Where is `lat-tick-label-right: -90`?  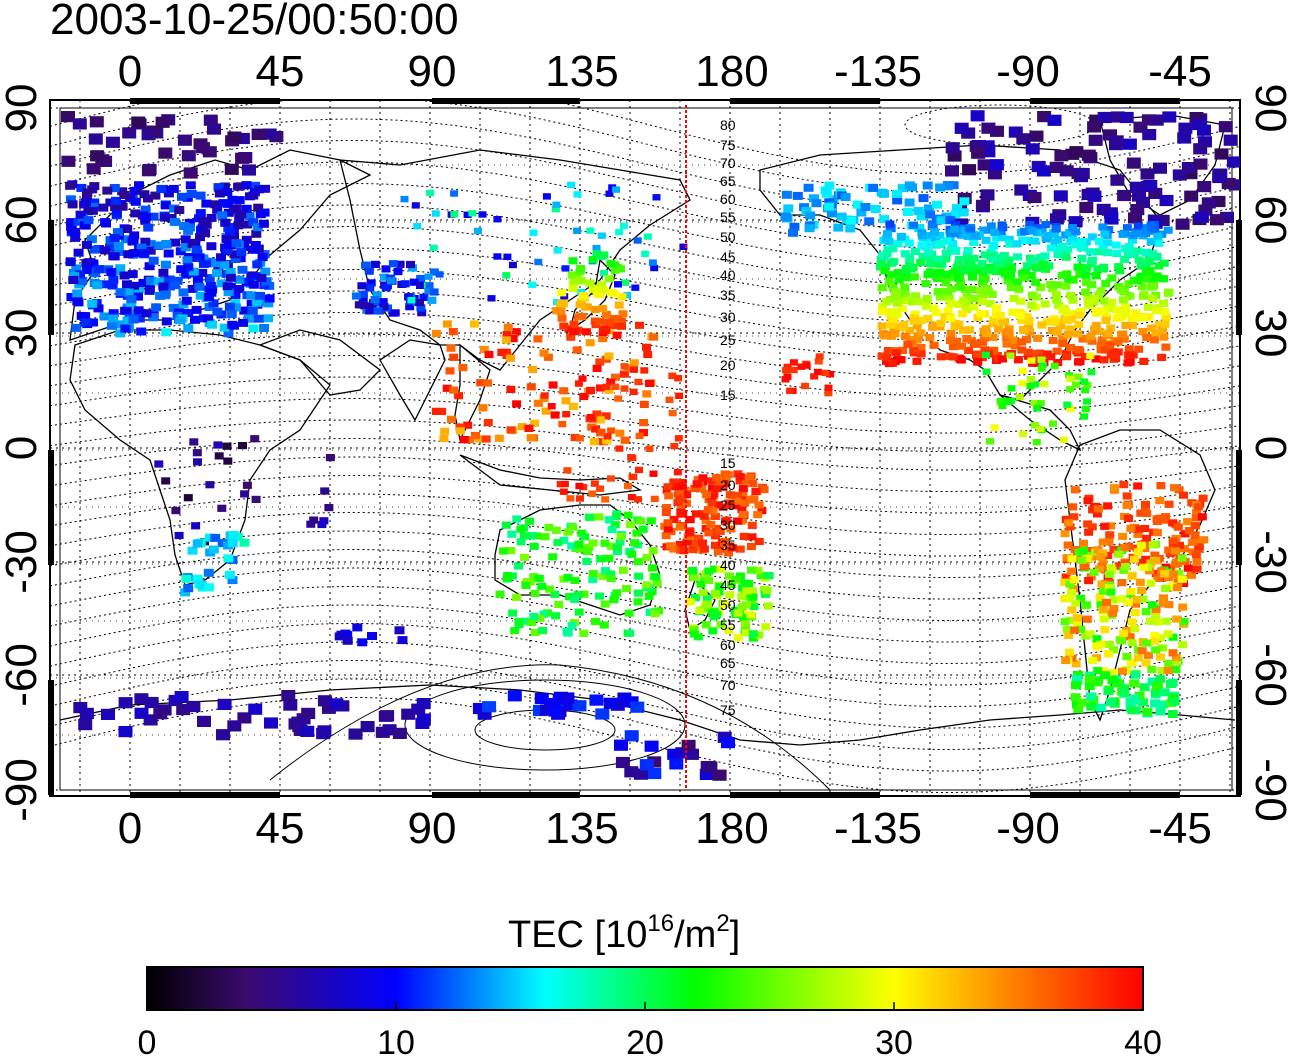 lat-tick-label-right: -90 is located at coordinates (1269, 790).